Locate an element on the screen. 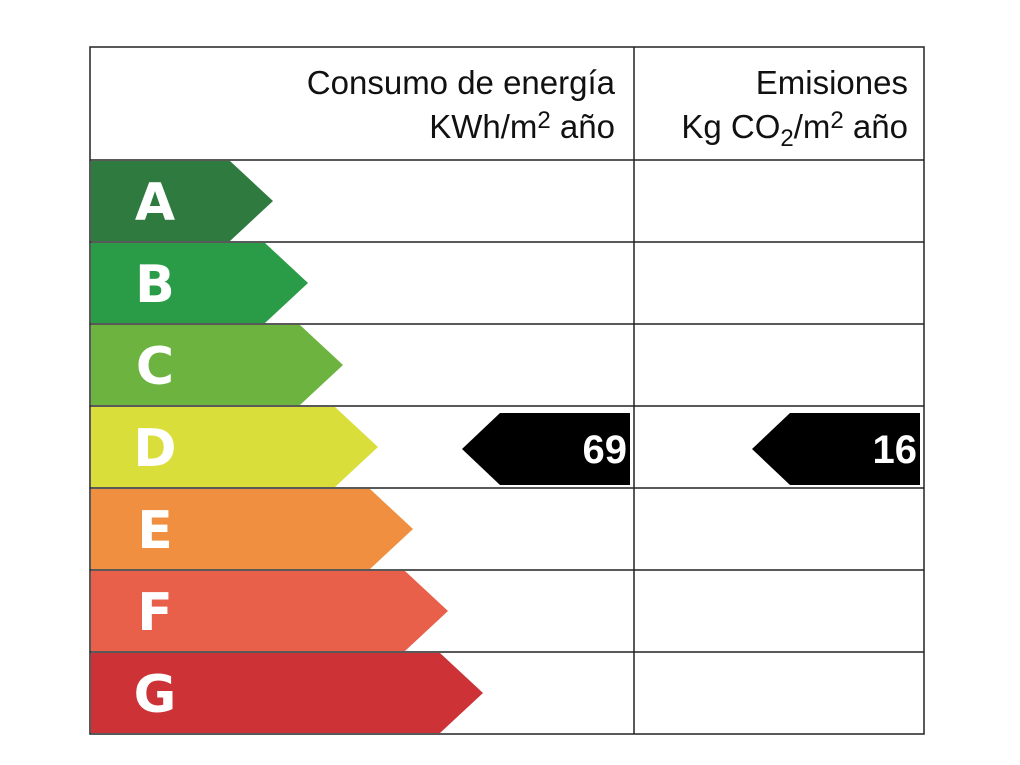 Image resolution: width=1020 pixels, height=765 pixels. rating-letter: F is located at coordinates (155, 613).